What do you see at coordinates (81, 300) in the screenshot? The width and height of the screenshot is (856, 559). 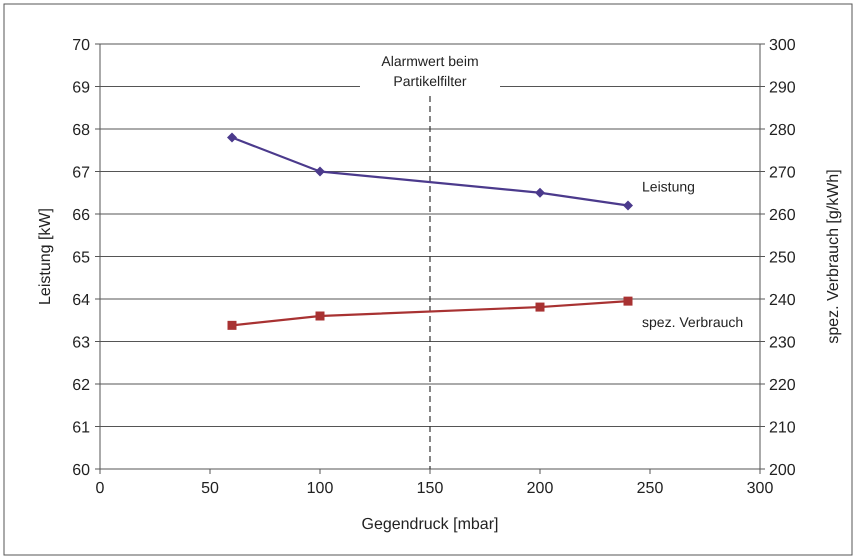 I see `y-tick-label: 64` at bounding box center [81, 300].